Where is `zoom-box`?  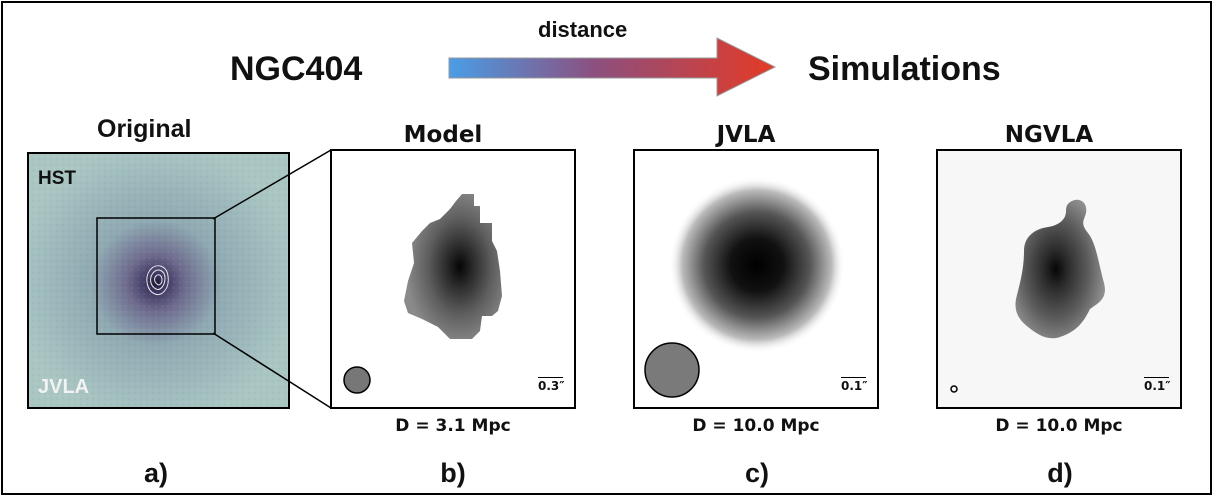
zoom-box is located at coordinates (156, 276).